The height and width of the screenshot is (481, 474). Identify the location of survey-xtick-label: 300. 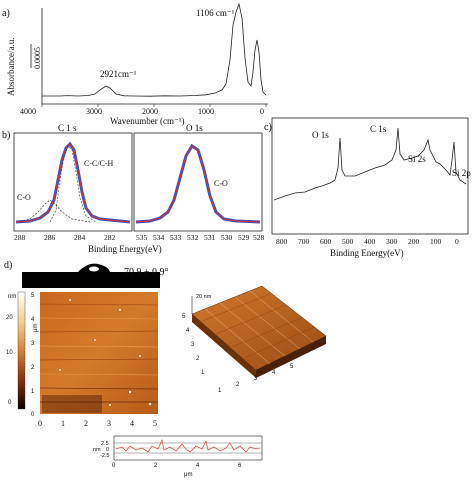
(392, 241).